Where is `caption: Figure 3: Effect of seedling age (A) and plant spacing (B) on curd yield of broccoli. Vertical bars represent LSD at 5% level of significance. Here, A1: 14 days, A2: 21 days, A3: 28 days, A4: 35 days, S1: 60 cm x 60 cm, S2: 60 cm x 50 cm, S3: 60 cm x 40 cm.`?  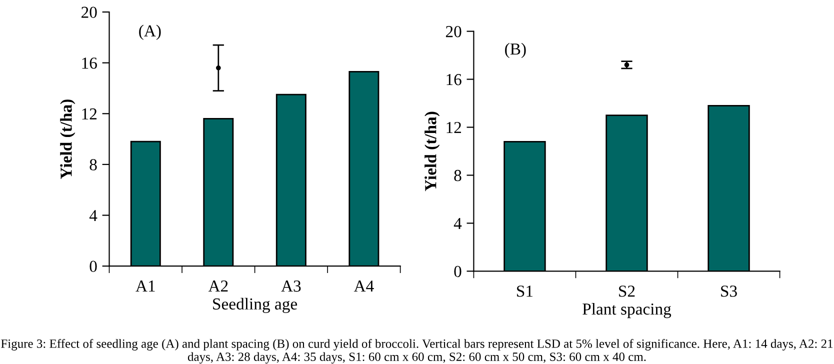
caption: Figure 3: Effect of seedling age (A) and plant spacing (B) on curd yield of broccoli. Vertical bars represent LSD at 5% level of significance. Here, A1: 14 days, A2: 21 days, A3: 28 days, A4: 35 days, S1: 60 cm x 60 cm, S2: 60 cm x 50 cm, S3: 60 cm x 40 cm. is located at coordinates (417, 351).